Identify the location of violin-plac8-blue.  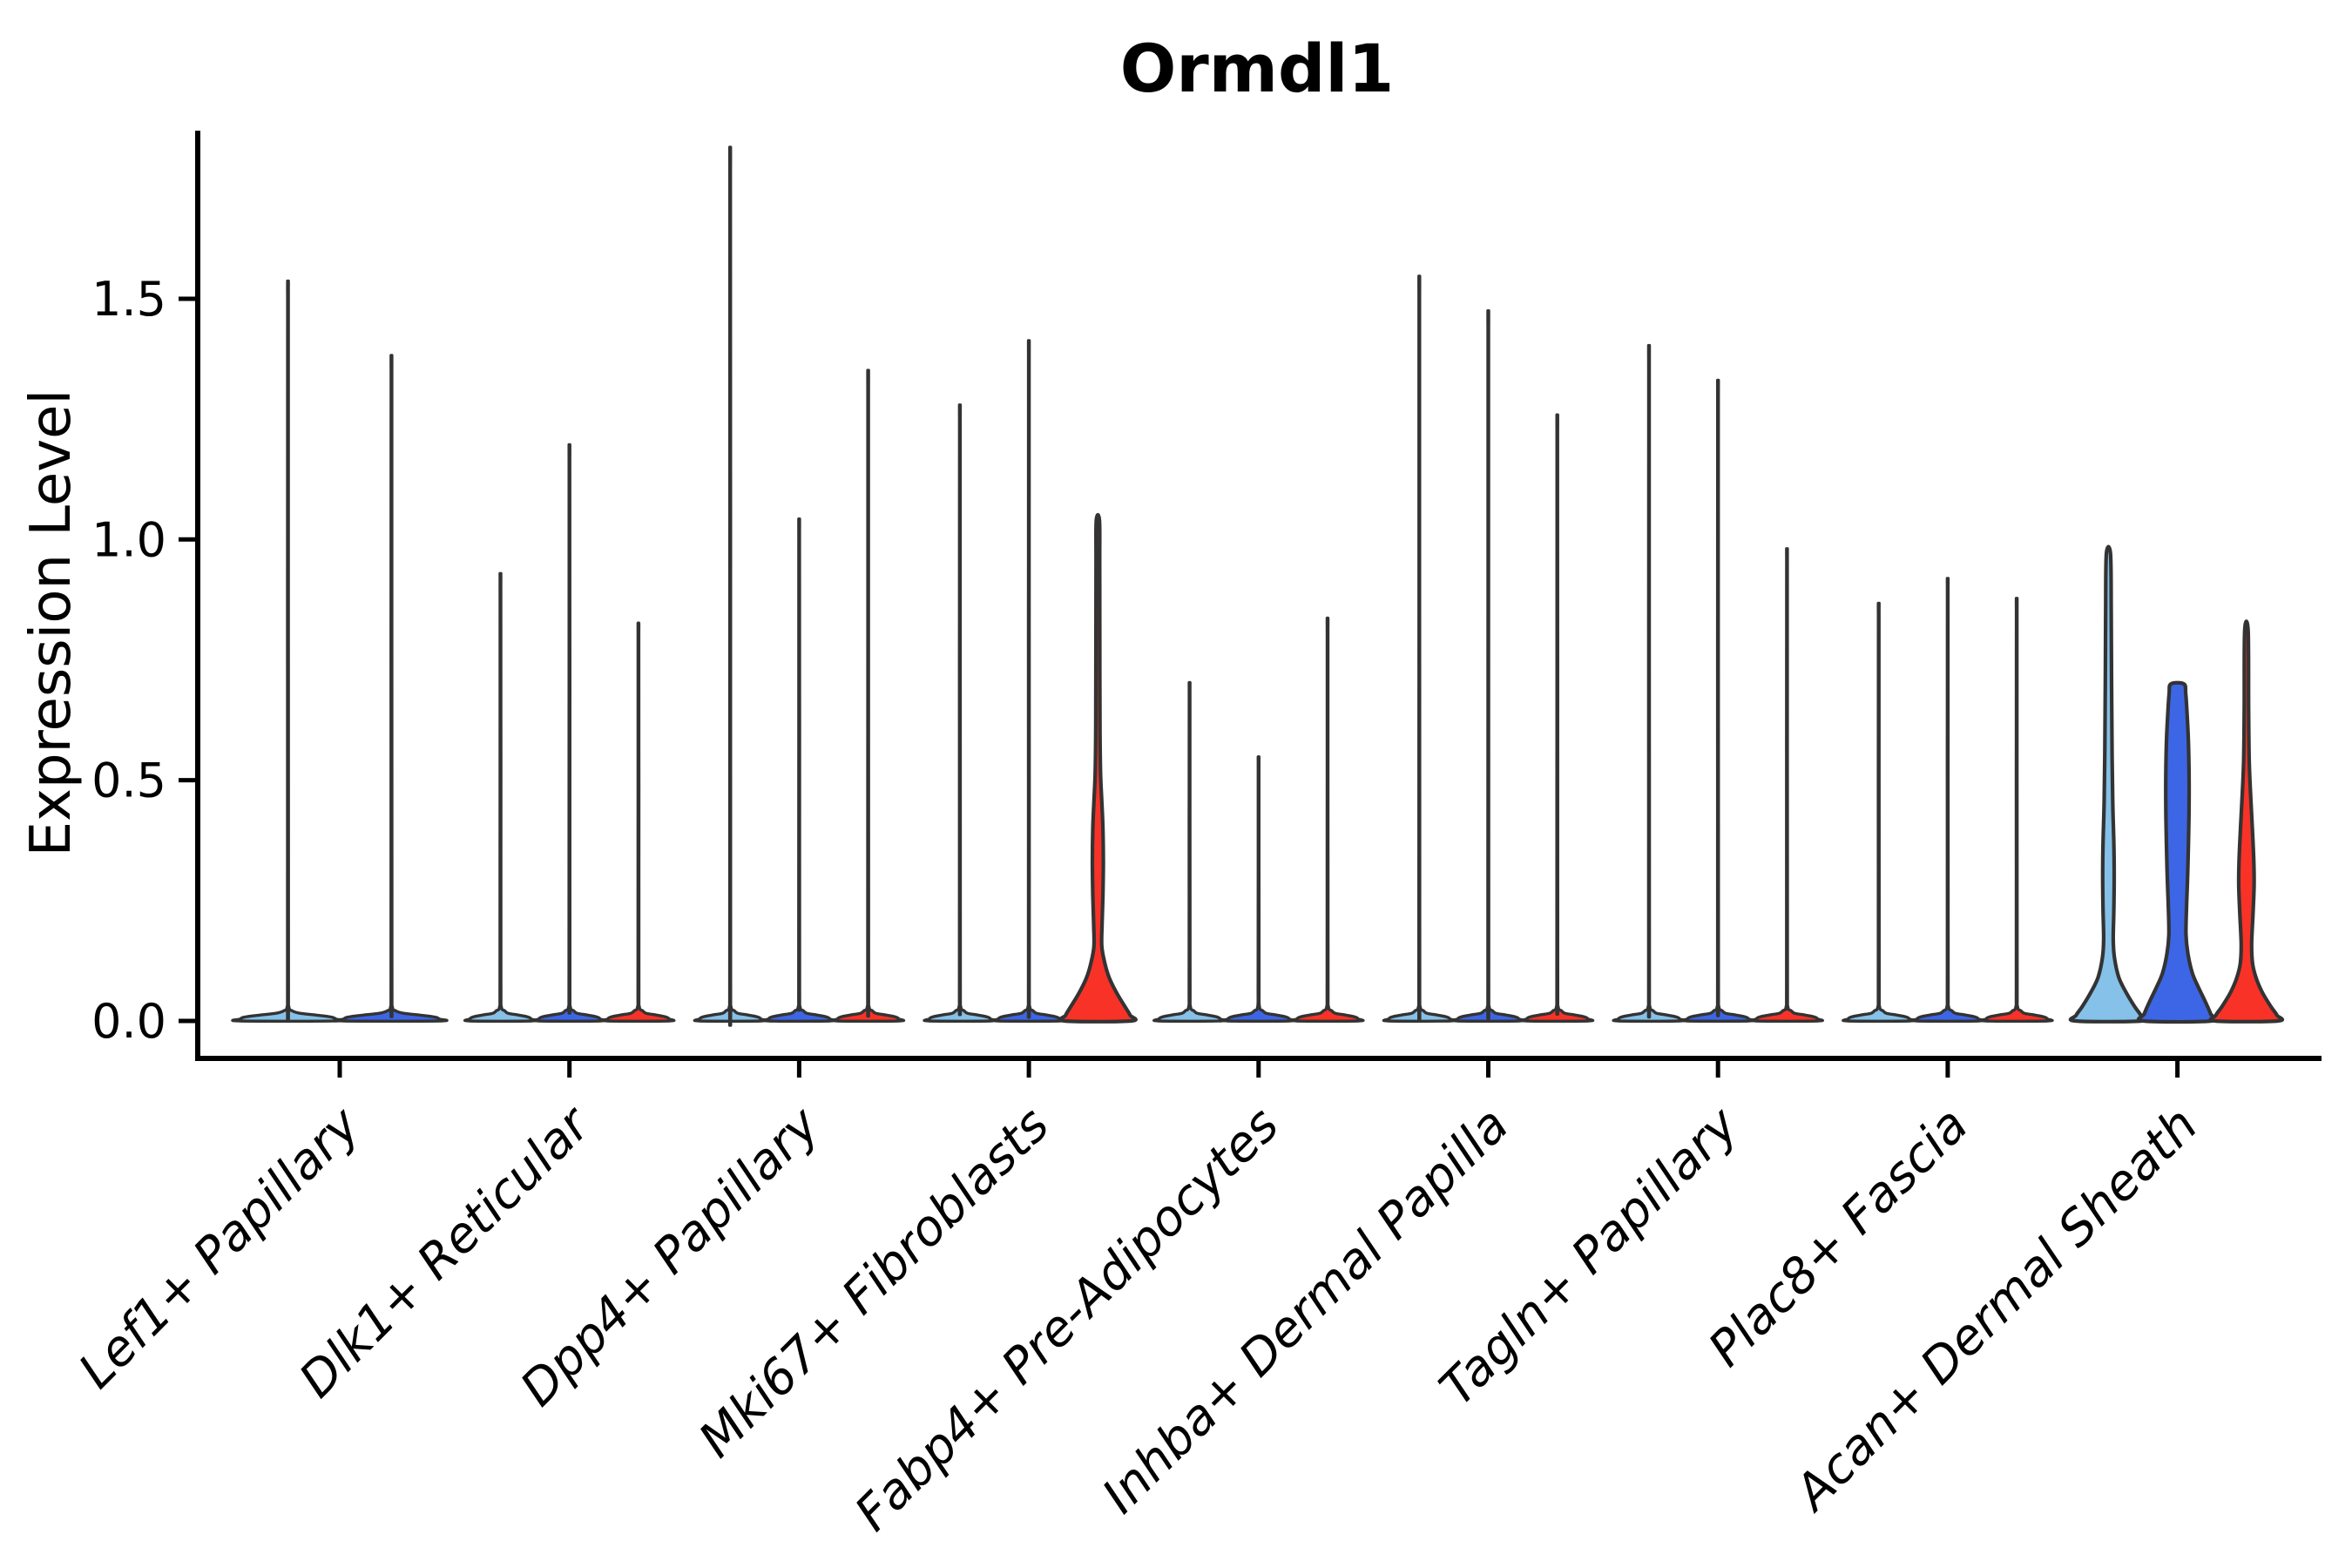
(1948, 800).